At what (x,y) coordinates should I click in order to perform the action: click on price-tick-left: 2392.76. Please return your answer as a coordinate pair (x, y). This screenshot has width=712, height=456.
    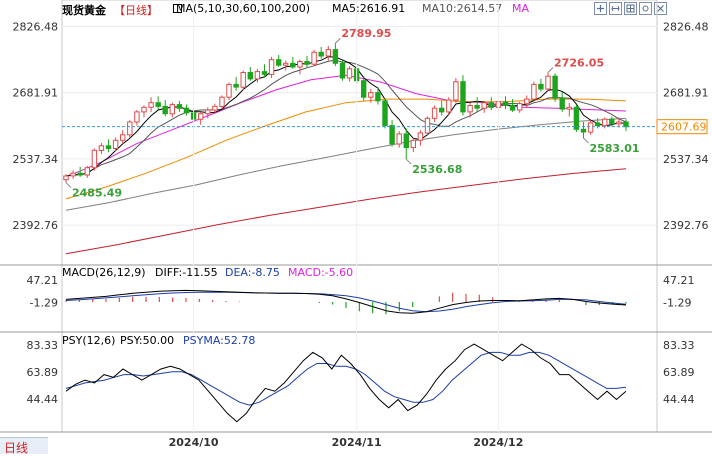
    Looking at the image, I should click on (36, 225).